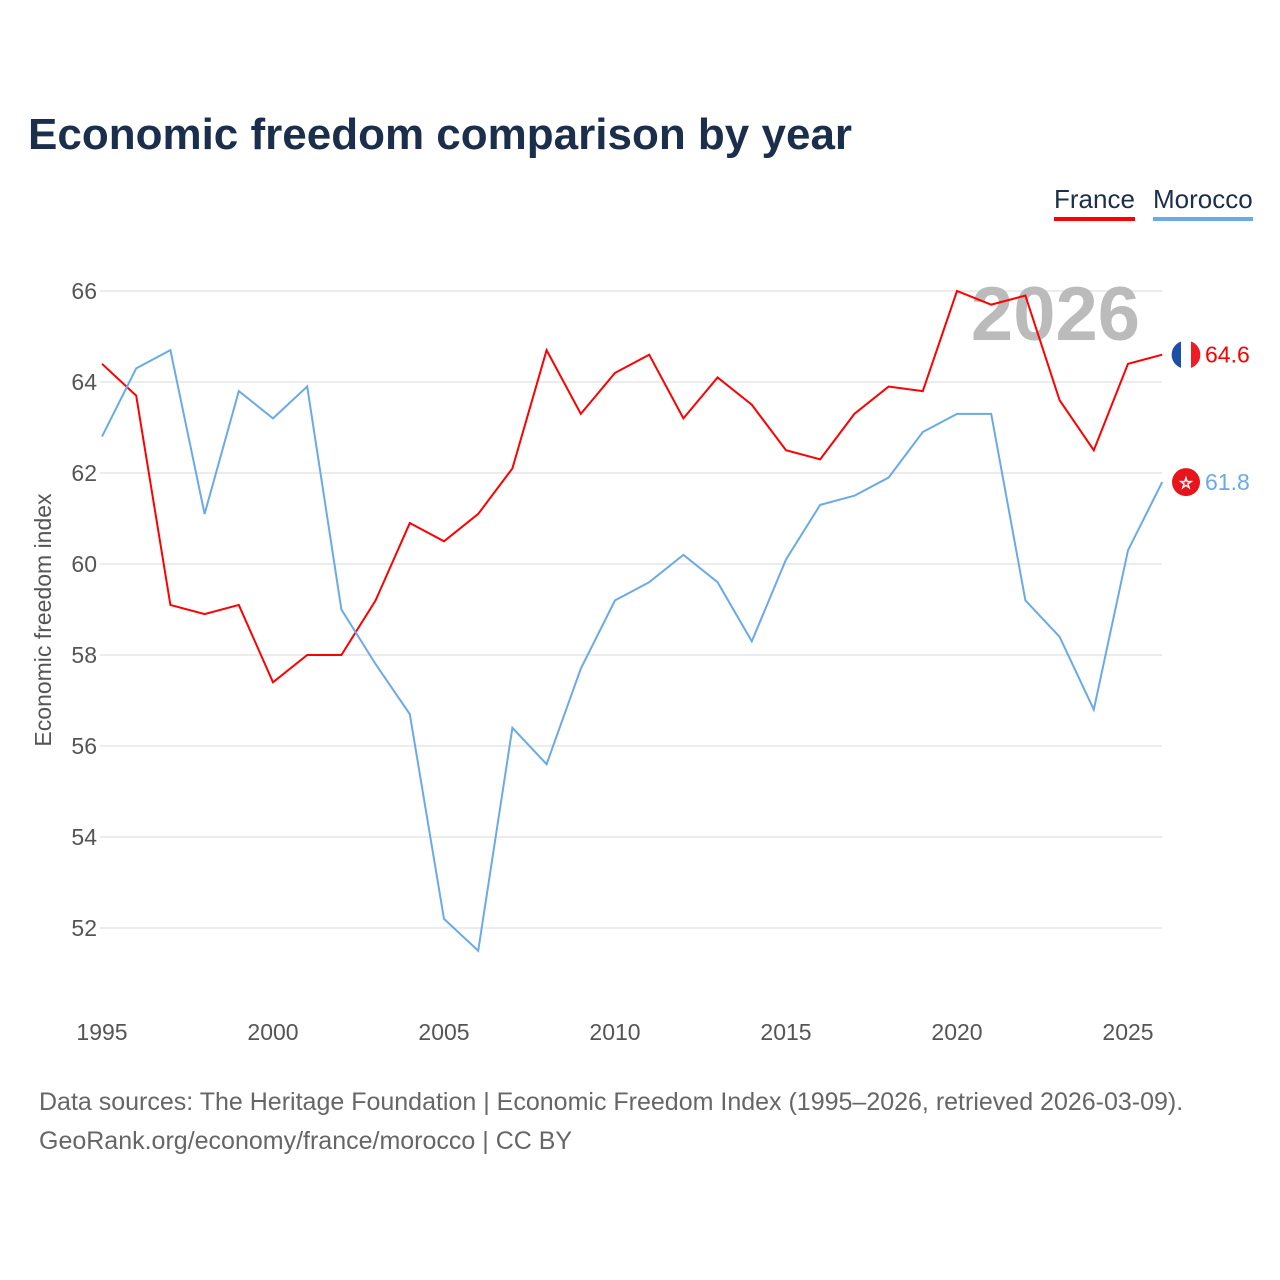 This screenshot has width=1280, height=1280. Describe the element at coordinates (84, 746) in the screenshot. I see `y-tick-label: 56` at that location.